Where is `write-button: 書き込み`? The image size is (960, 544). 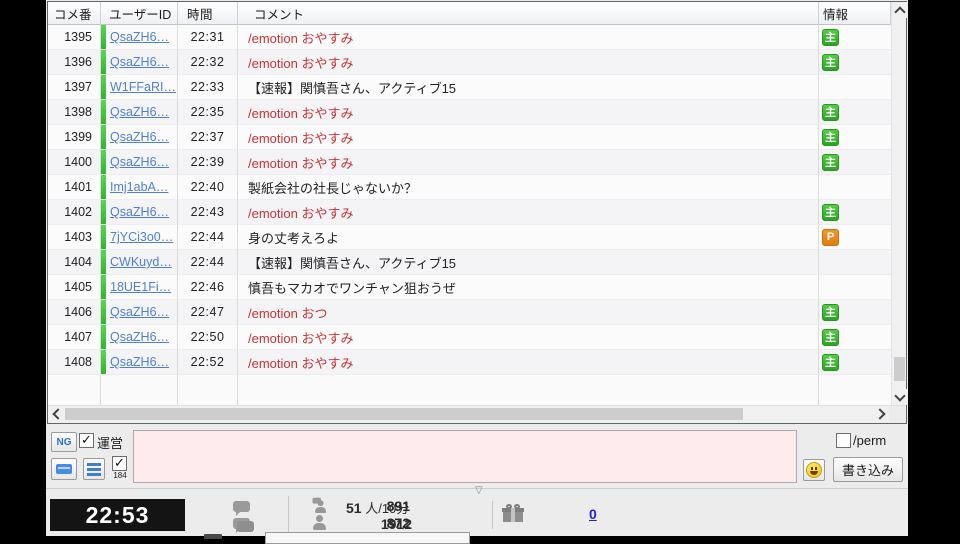
write-button: 書き込み is located at coordinates (868, 469).